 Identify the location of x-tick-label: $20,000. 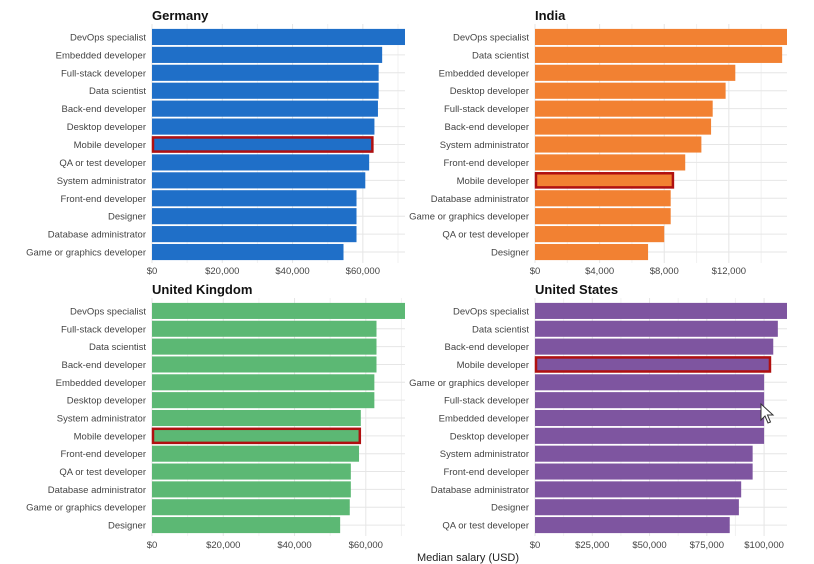
(222, 271).